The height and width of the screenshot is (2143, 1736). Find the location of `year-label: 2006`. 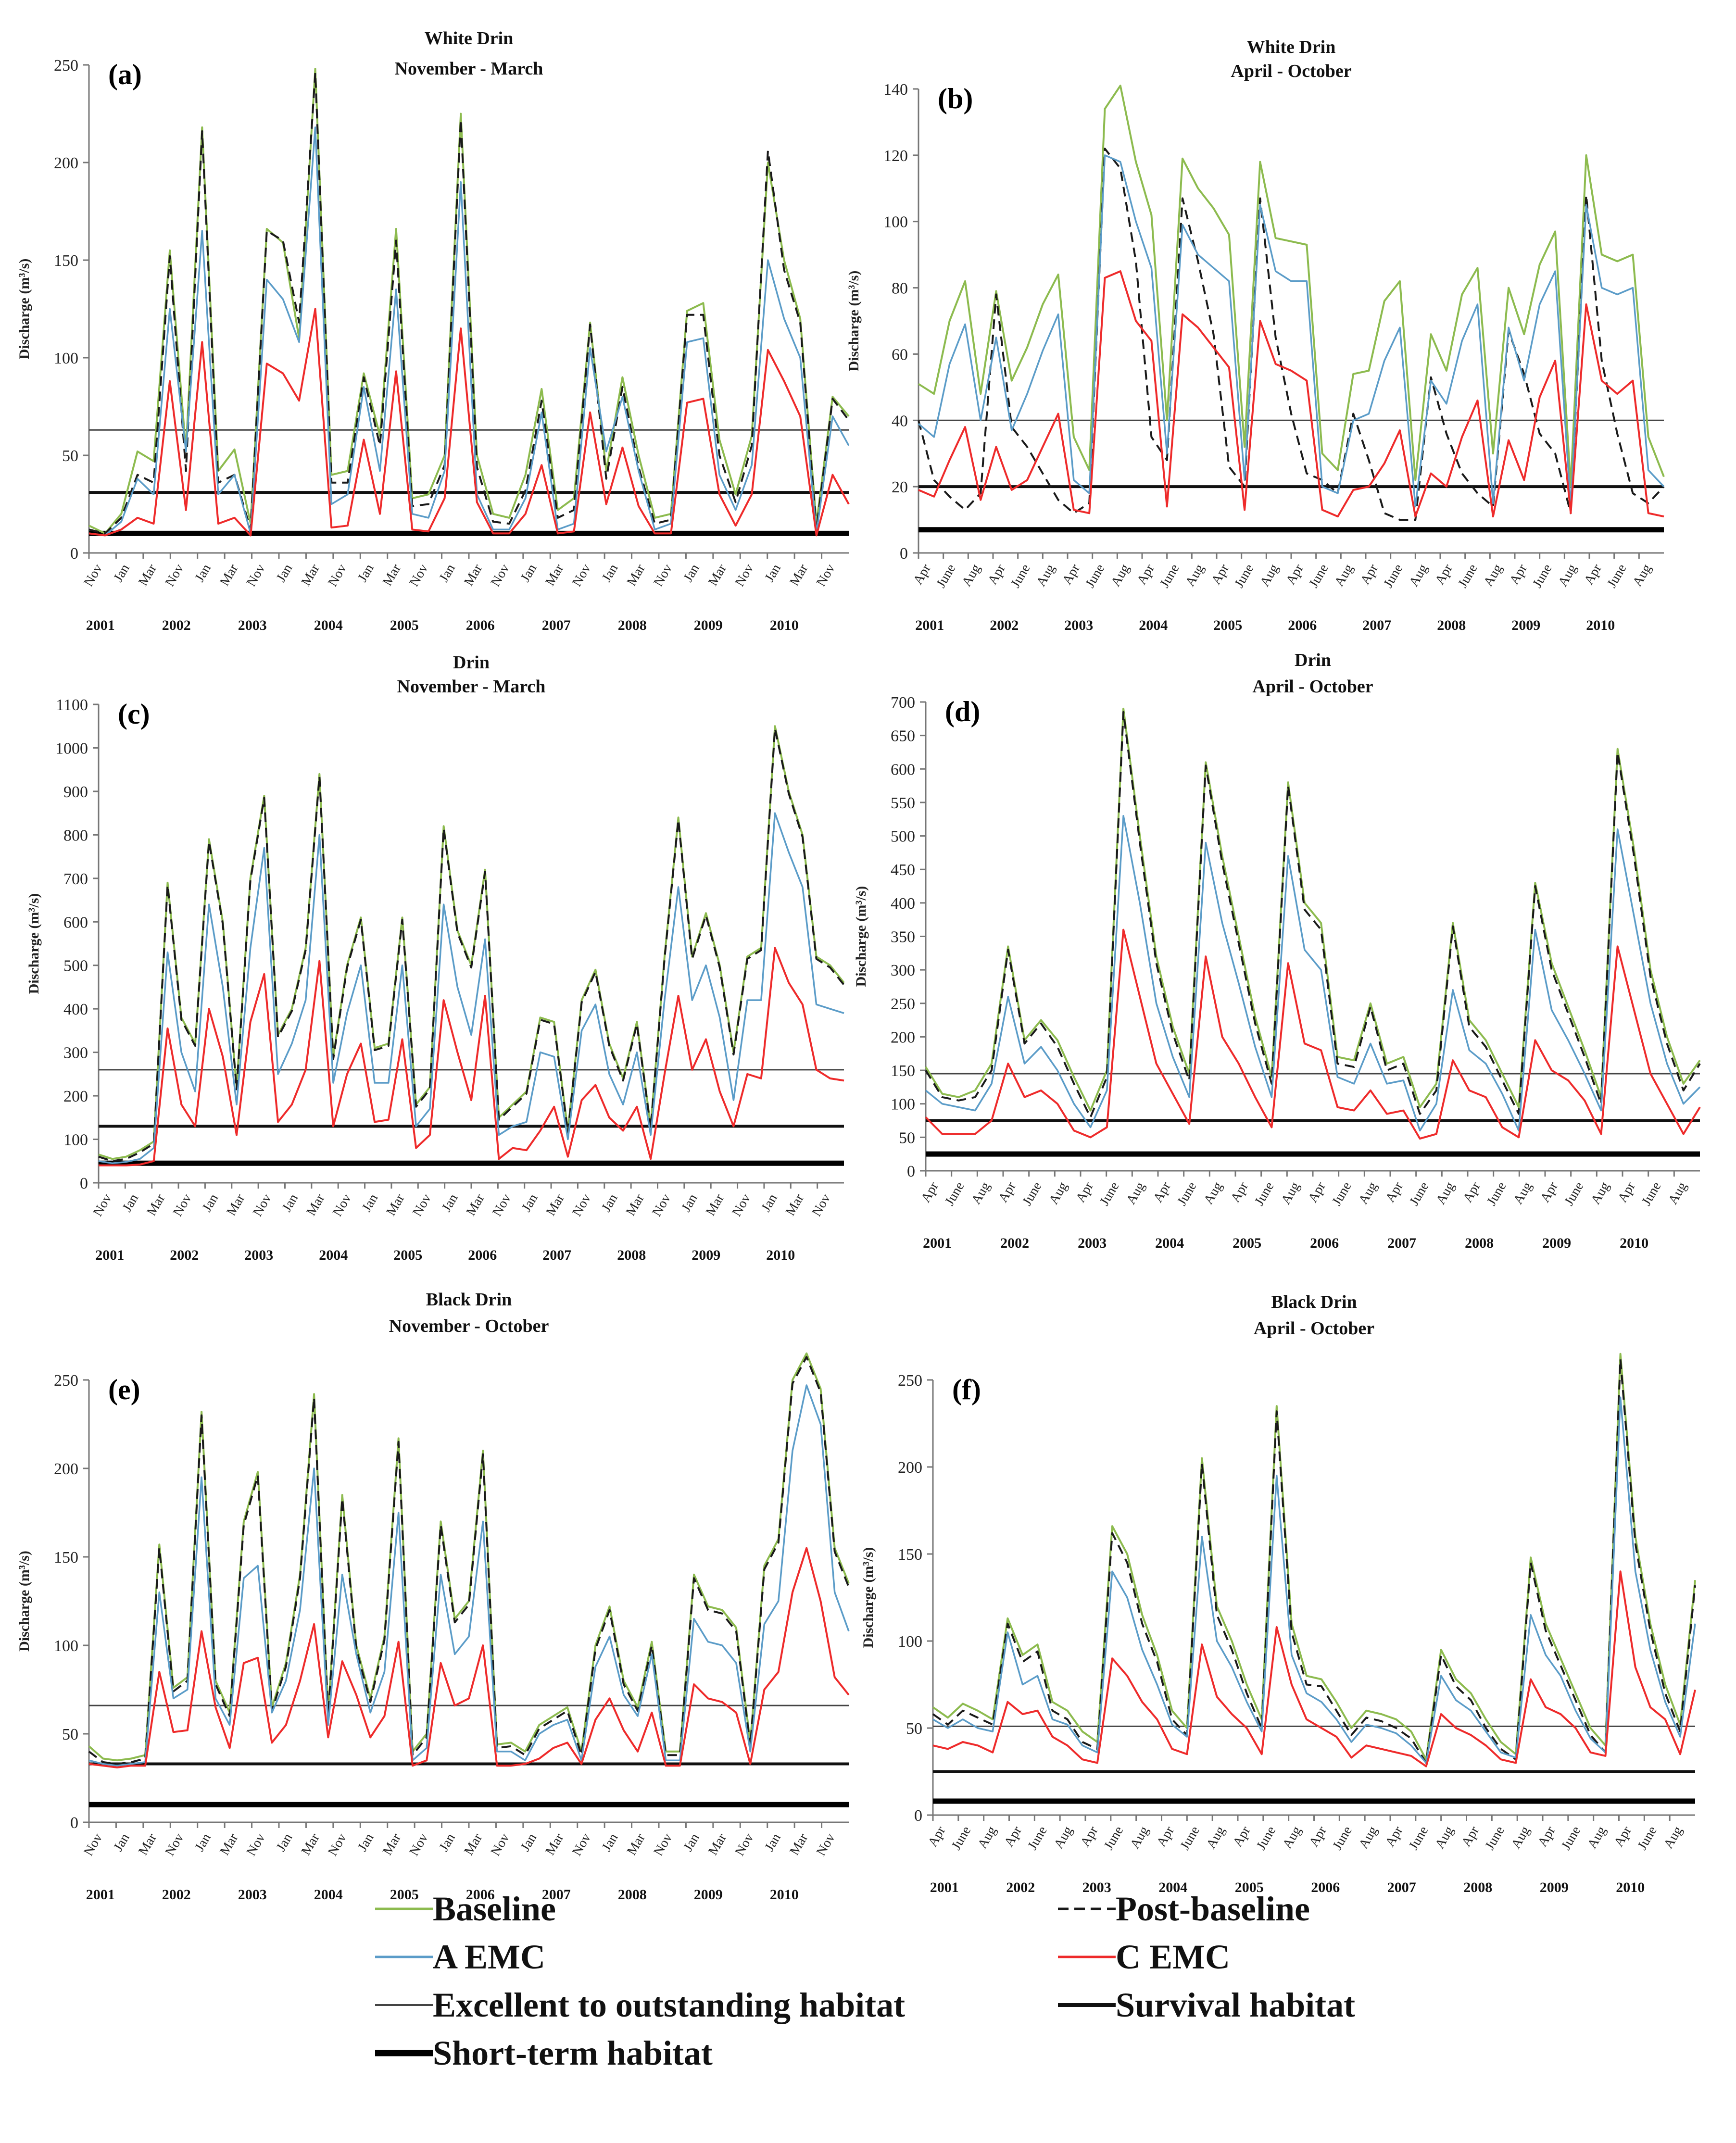

year-label: 2006 is located at coordinates (1325, 1887).